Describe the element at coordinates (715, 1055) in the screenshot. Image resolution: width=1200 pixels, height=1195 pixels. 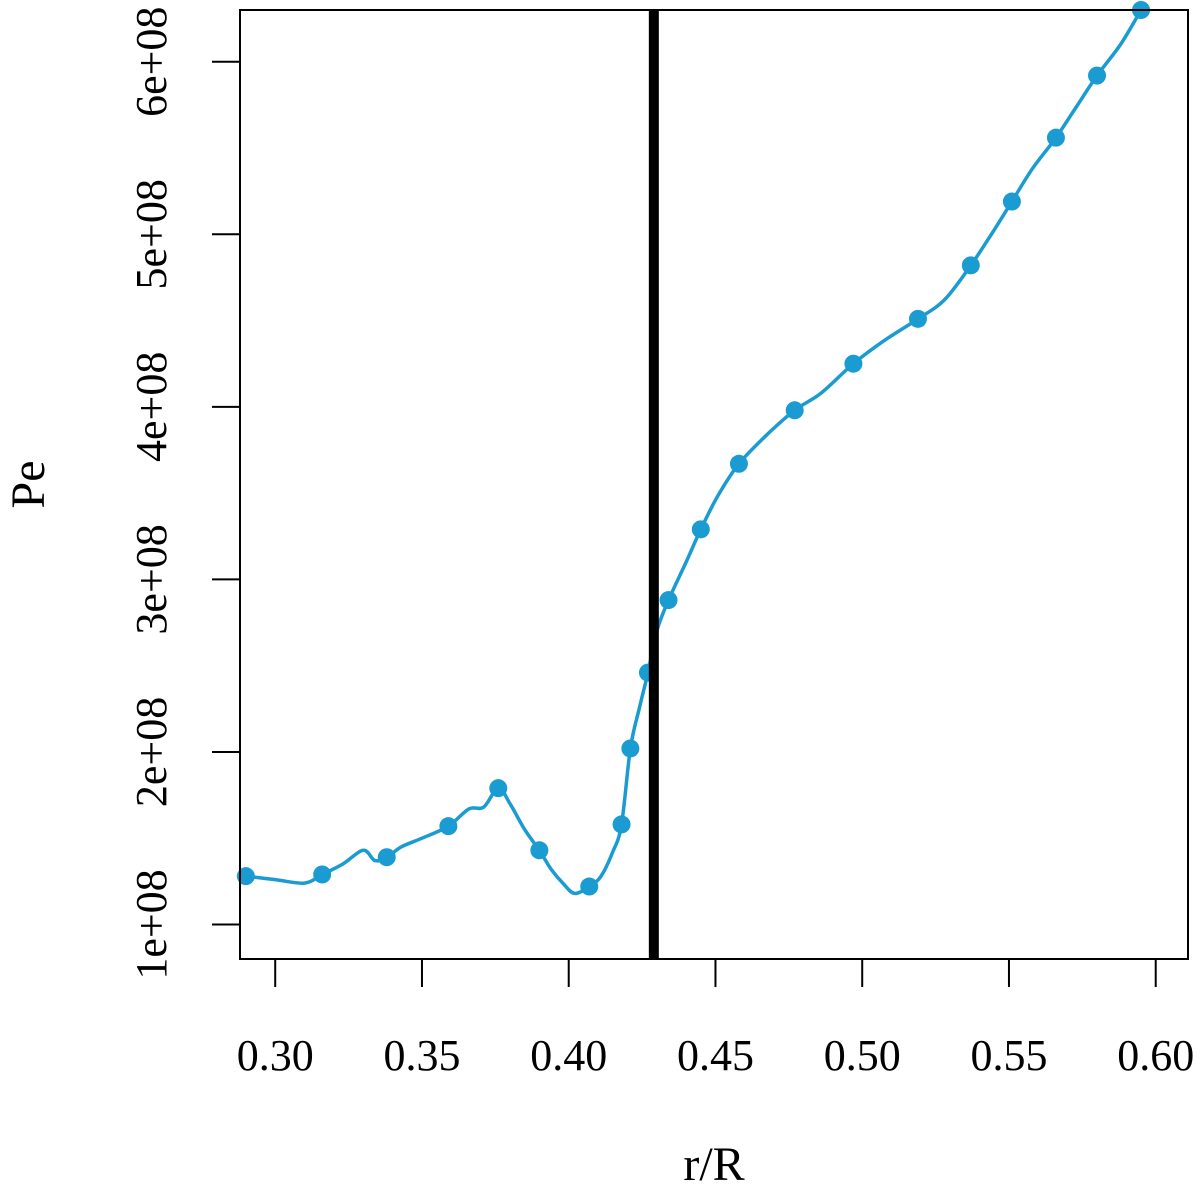
I see `x-tick-label: 0.45` at that location.